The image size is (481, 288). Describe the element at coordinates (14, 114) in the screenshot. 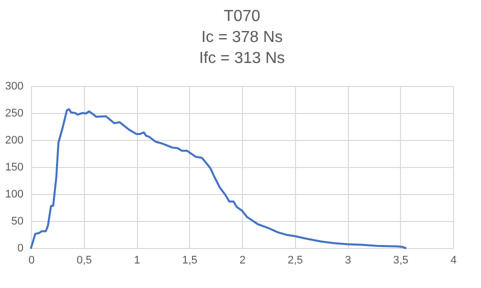

I see `y-tick-label: 250` at that location.